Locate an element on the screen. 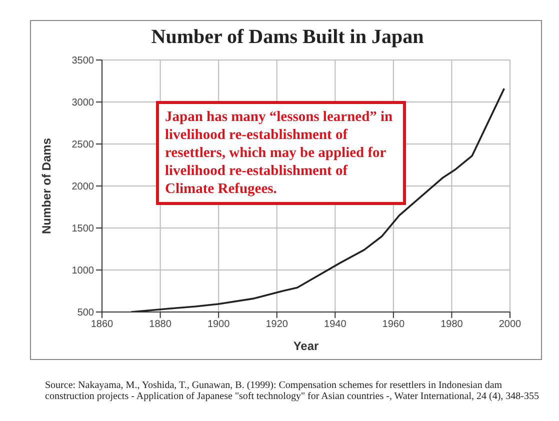  x-tick-label: 1920 is located at coordinates (277, 324).